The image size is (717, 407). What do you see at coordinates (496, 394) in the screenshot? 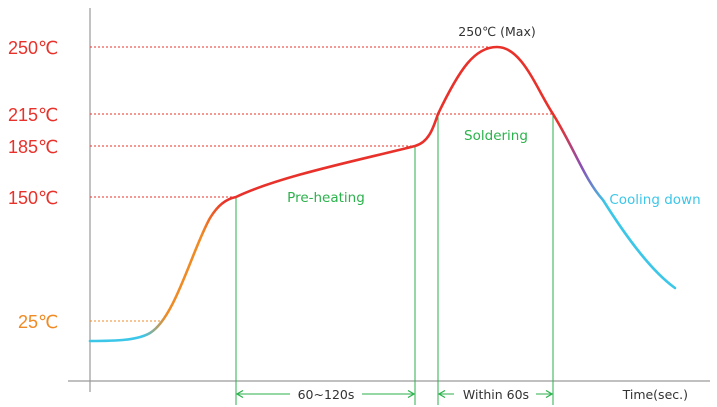
I see `solder-span-label: Within 60s` at bounding box center [496, 394].